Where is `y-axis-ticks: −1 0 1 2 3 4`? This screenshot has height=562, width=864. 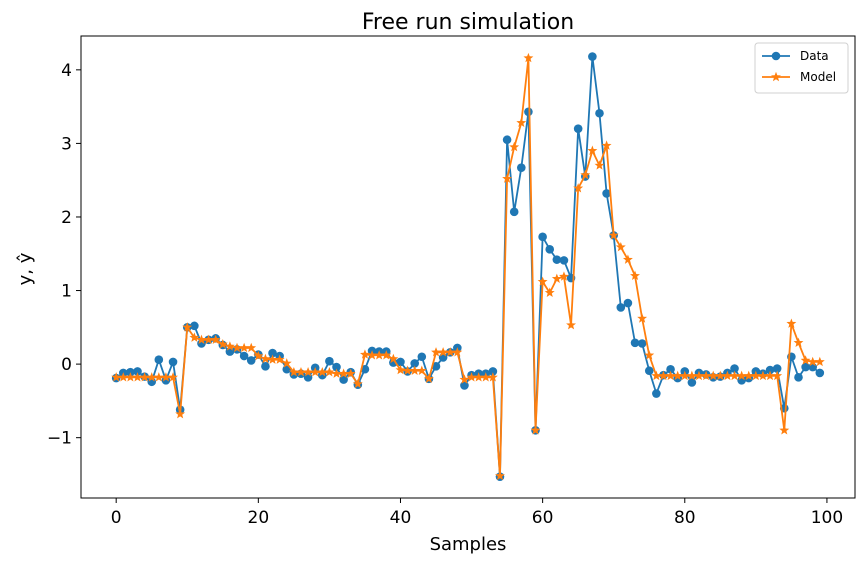 y-axis-ticks: −1 0 1 2 3 4 is located at coordinates (64, 255).